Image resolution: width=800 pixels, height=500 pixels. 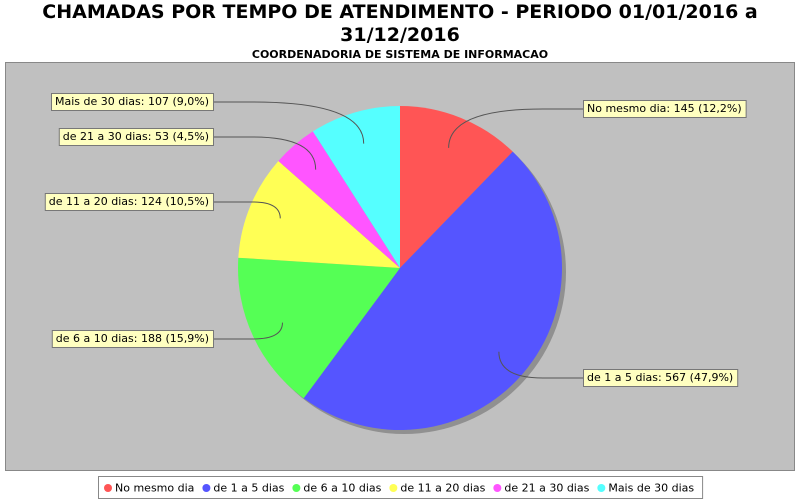 What do you see at coordinates (248, 488) in the screenshot?
I see `legend-label: de 1 a 5 dias` at bounding box center [248, 488].